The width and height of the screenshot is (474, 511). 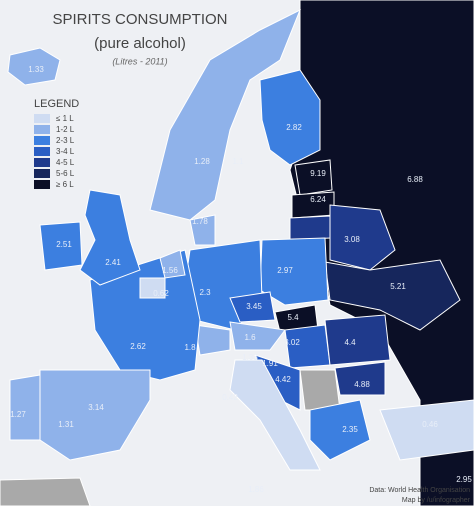 What do you see at coordinates (96, 407) in the screenshot?
I see `region-value: 3.14` at bounding box center [96, 407].